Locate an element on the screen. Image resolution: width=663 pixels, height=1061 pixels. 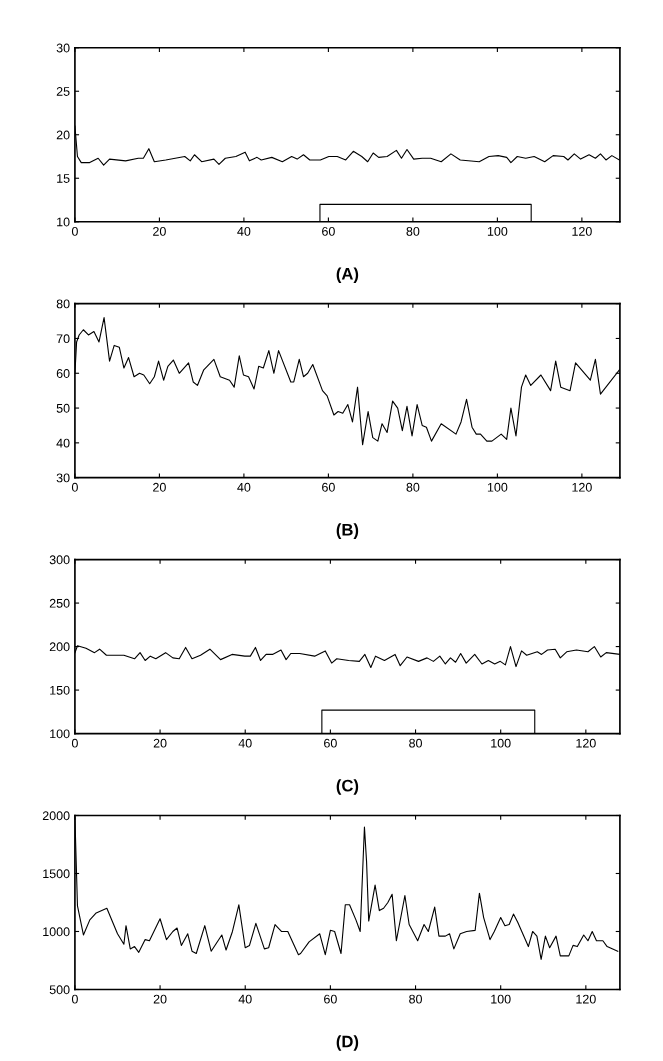
y-tick-label: 1000 is located at coordinates (56, 932).